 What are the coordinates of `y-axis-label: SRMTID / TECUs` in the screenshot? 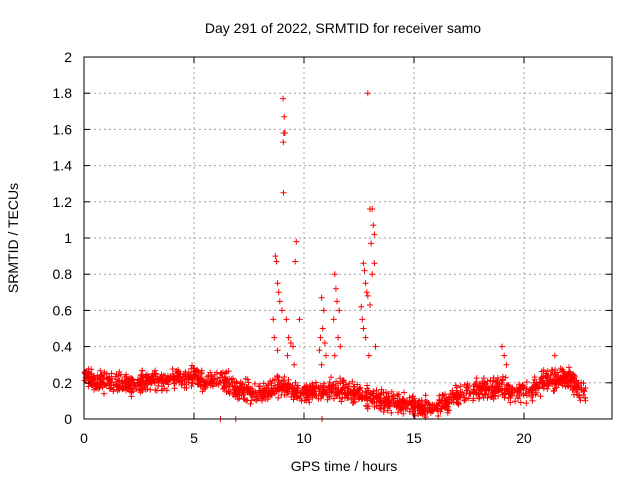 It's located at (13, 238).